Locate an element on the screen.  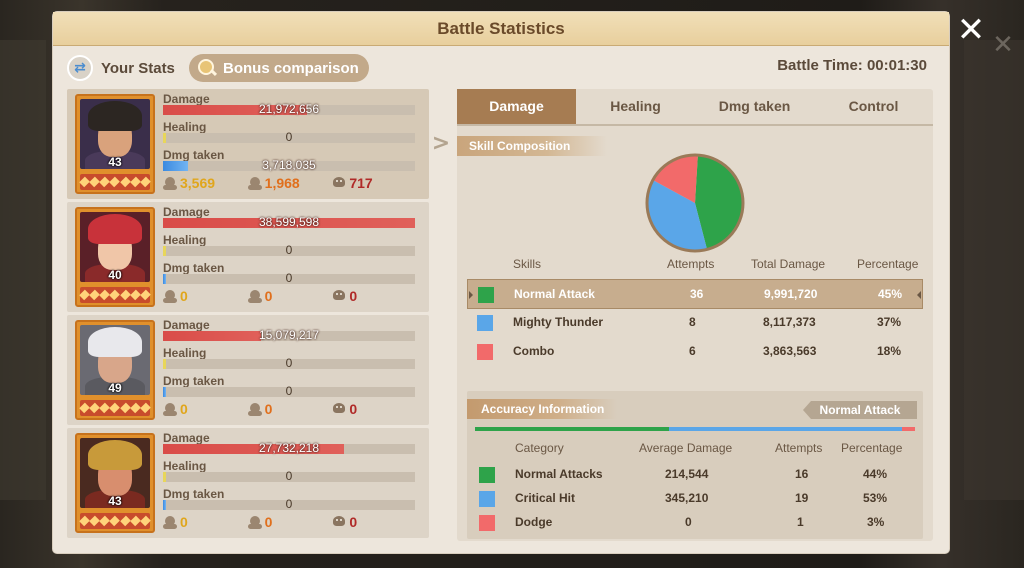
hero-portrait: 40 is located at coordinates (115, 257).